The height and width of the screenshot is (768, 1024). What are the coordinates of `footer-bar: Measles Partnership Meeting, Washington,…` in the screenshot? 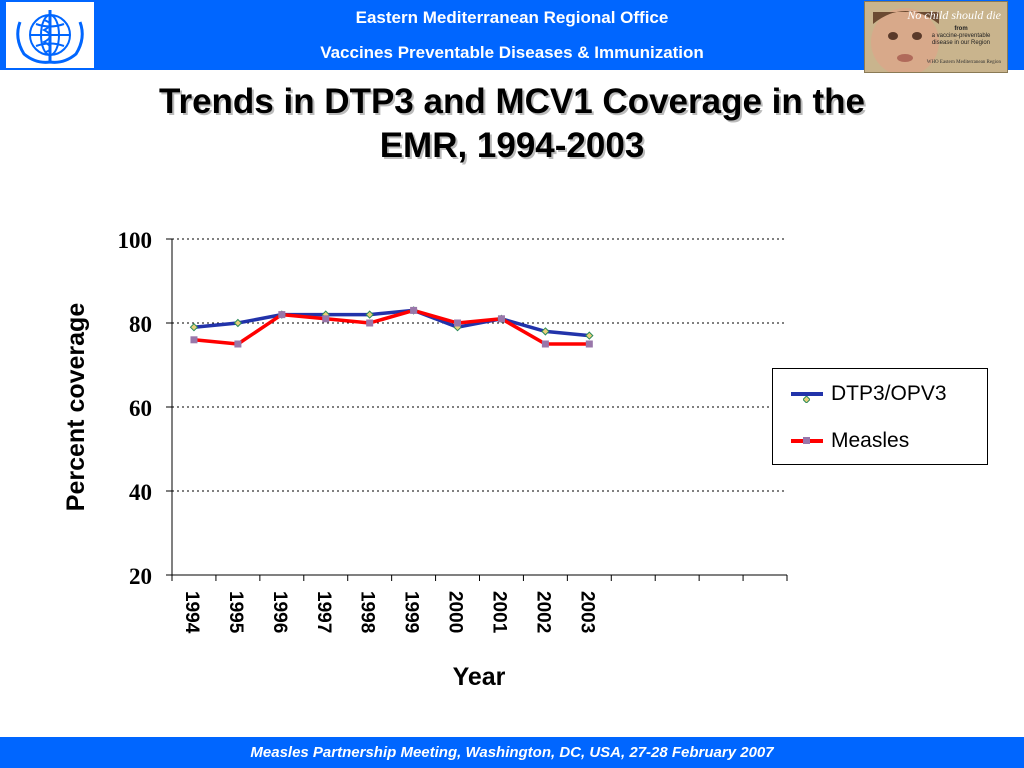 It's located at (512, 752).